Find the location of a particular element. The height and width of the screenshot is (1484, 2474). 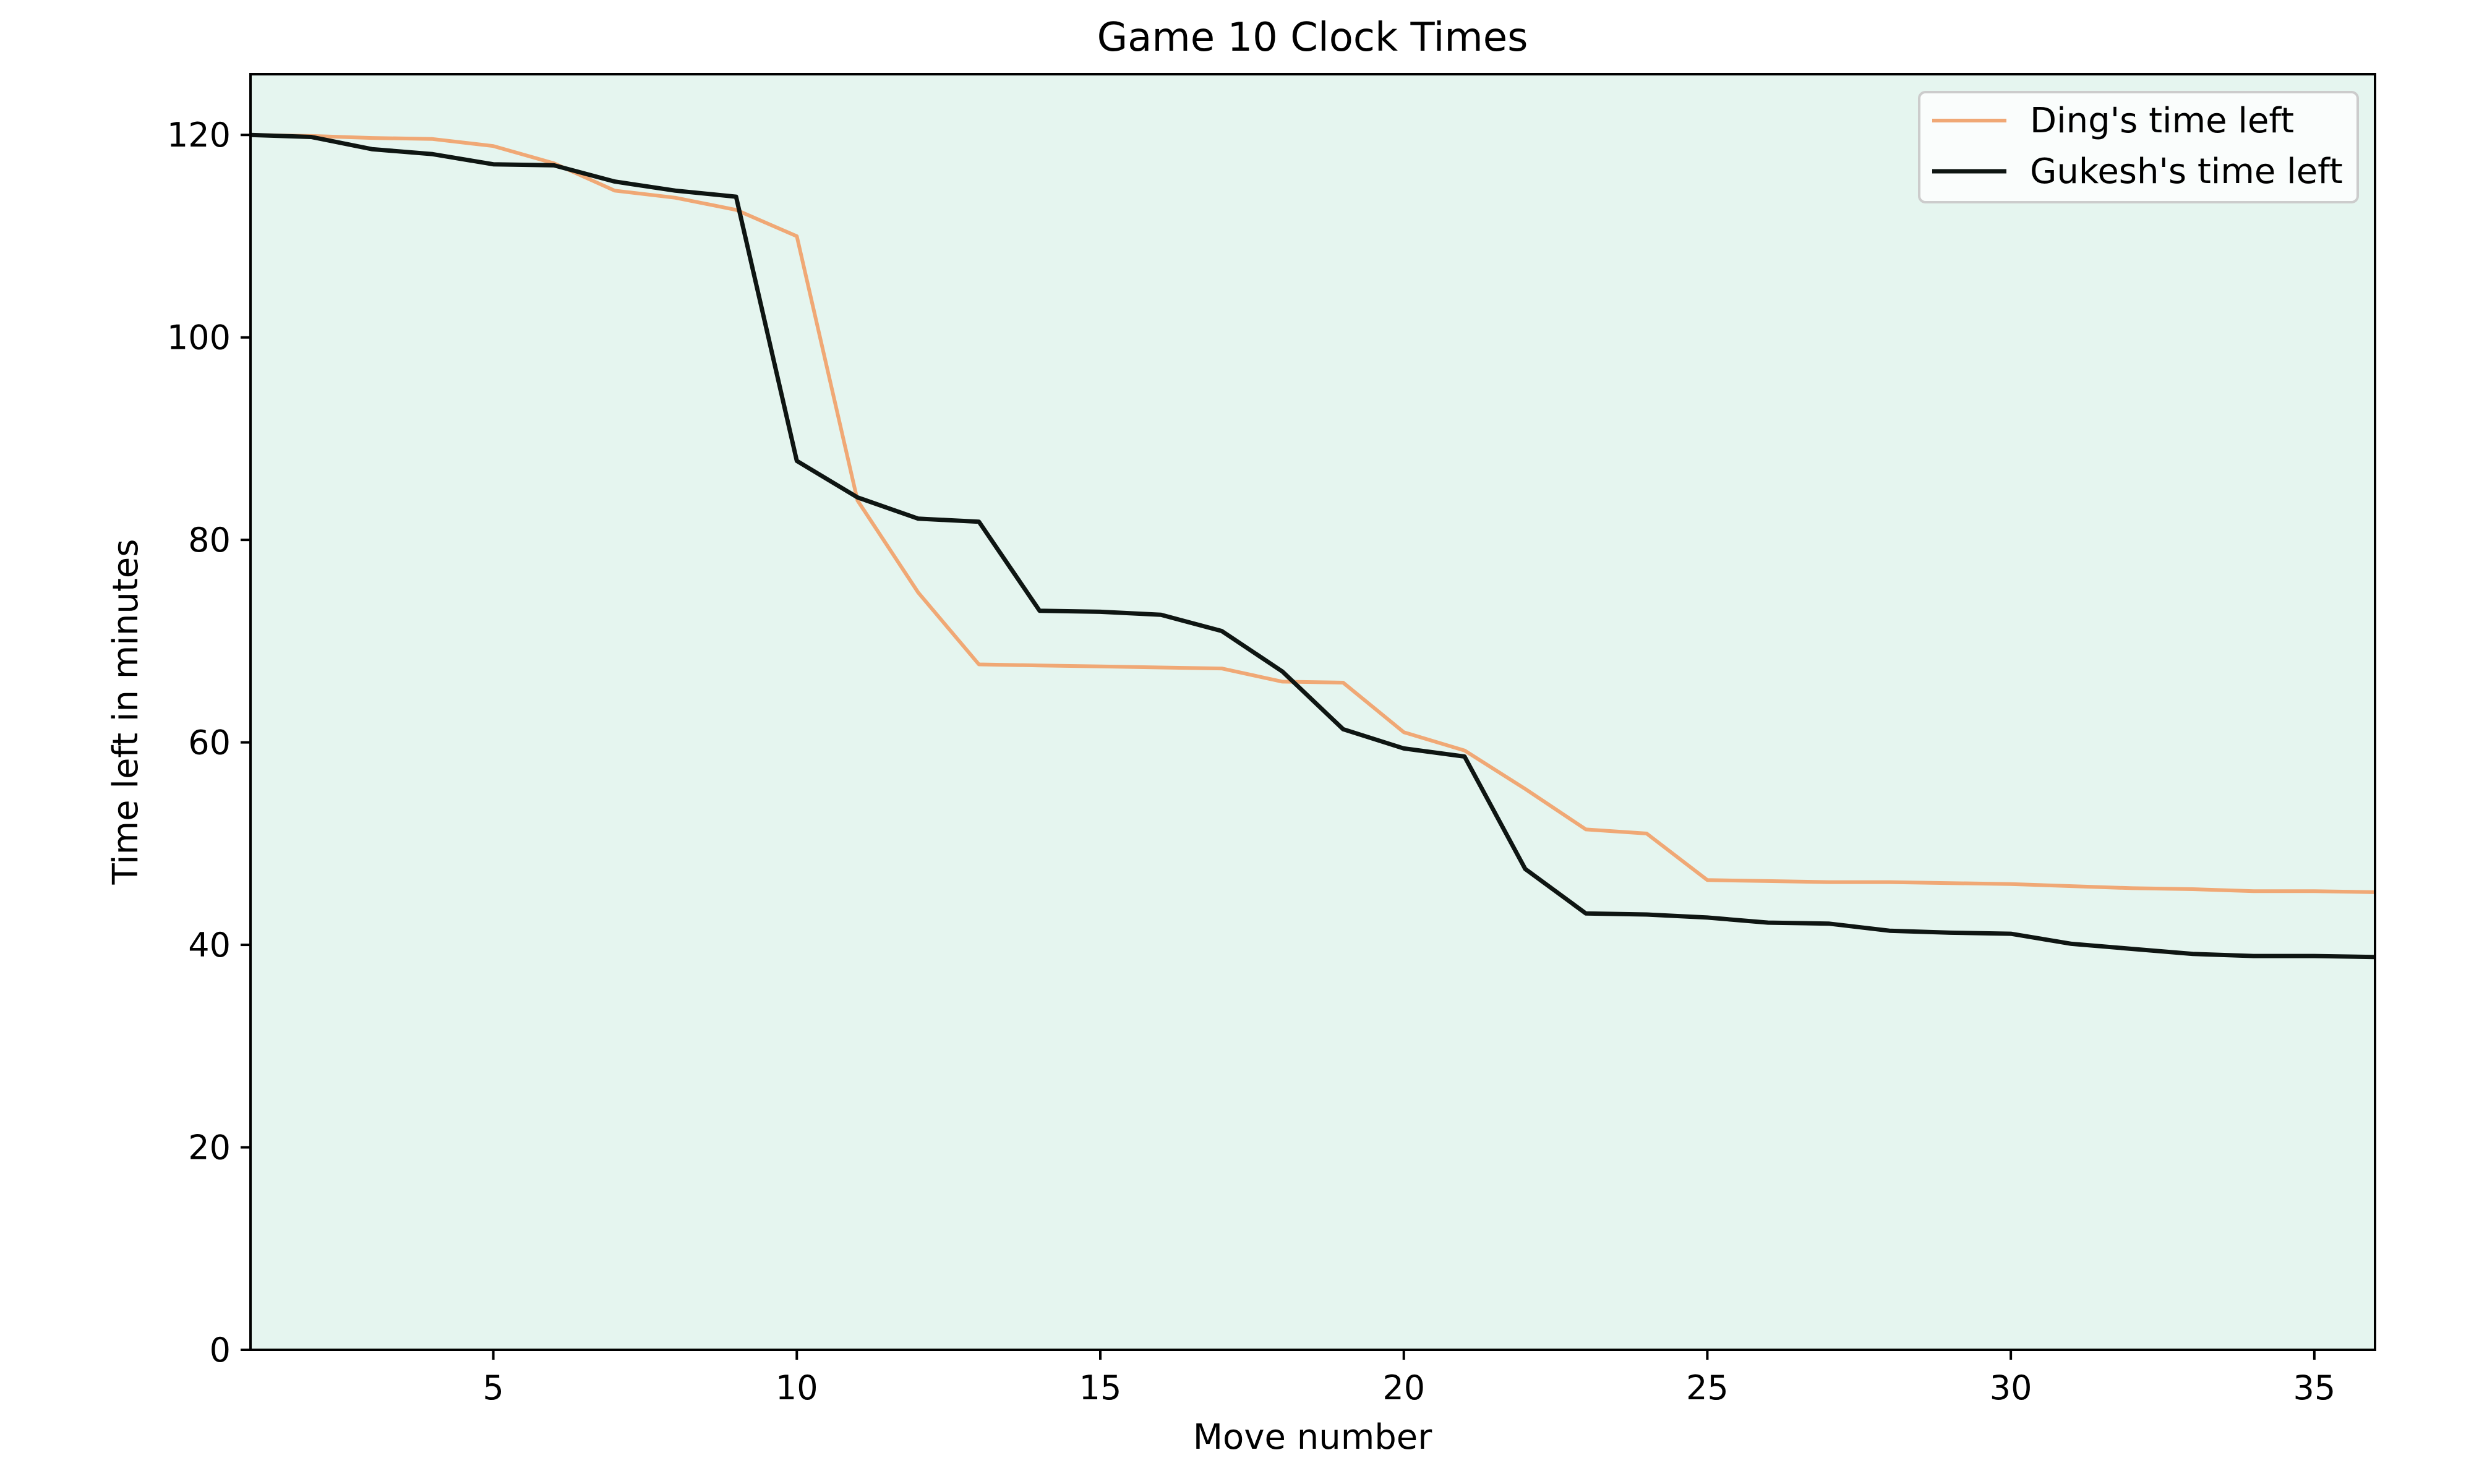

y-tick-label: 80 is located at coordinates (209, 540).